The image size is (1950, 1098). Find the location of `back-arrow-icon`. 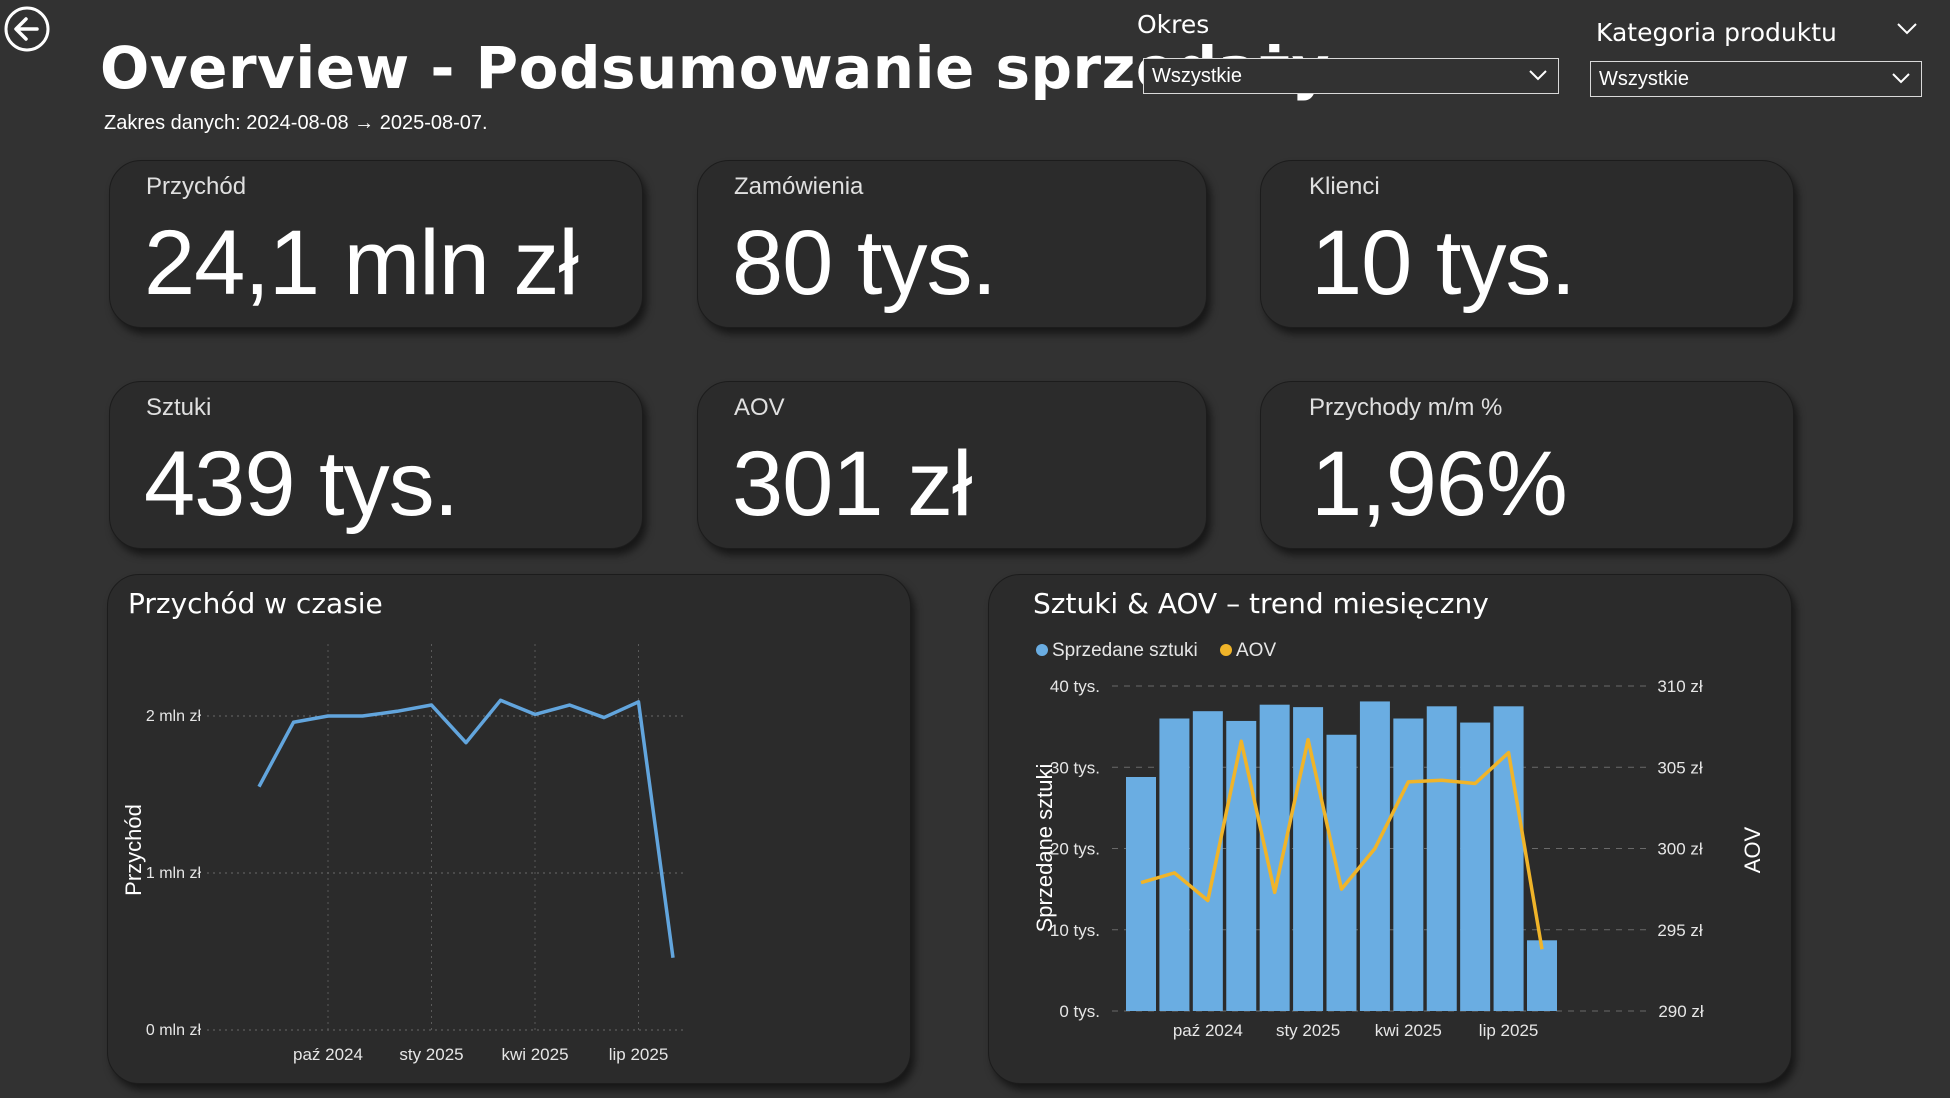

back-arrow-icon is located at coordinates (27, 29).